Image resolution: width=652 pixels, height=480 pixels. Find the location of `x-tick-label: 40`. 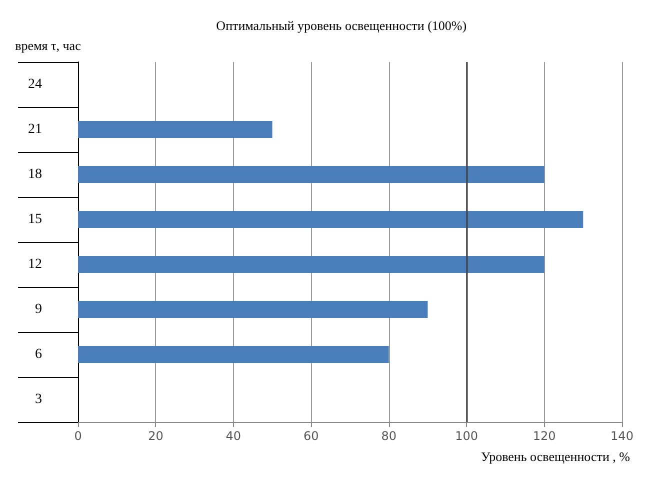

x-tick-label: 40 is located at coordinates (234, 436).